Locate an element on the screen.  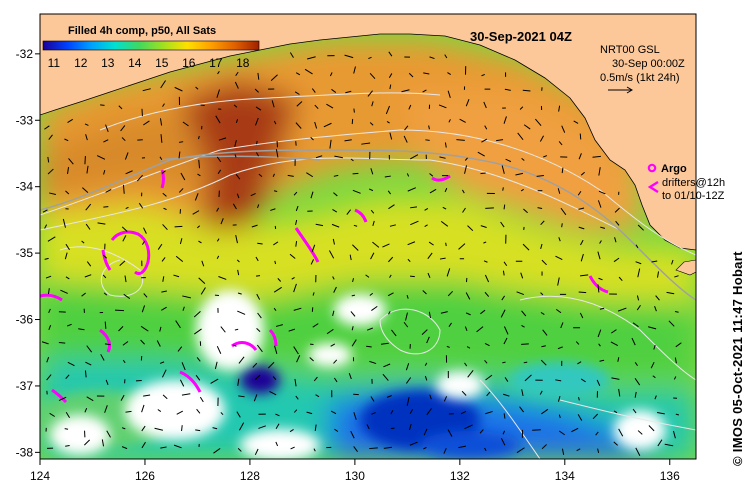
colorbar-tick-12: 12 is located at coordinates (81, 63).